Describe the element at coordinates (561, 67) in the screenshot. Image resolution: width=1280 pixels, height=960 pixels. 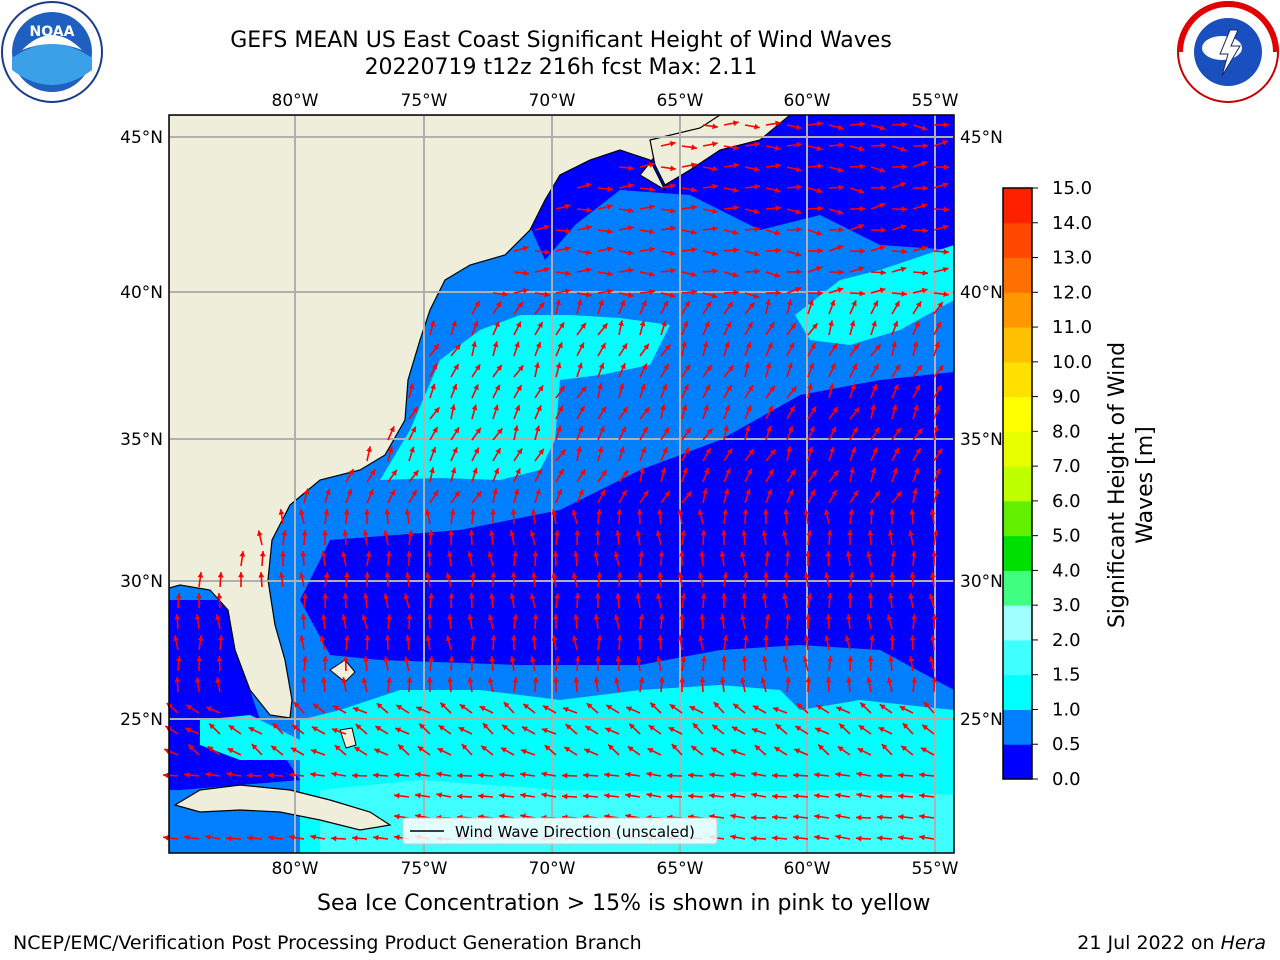
I see `map-subtitle: 20220719 t12z 216h fcst Max: 2.11` at that location.